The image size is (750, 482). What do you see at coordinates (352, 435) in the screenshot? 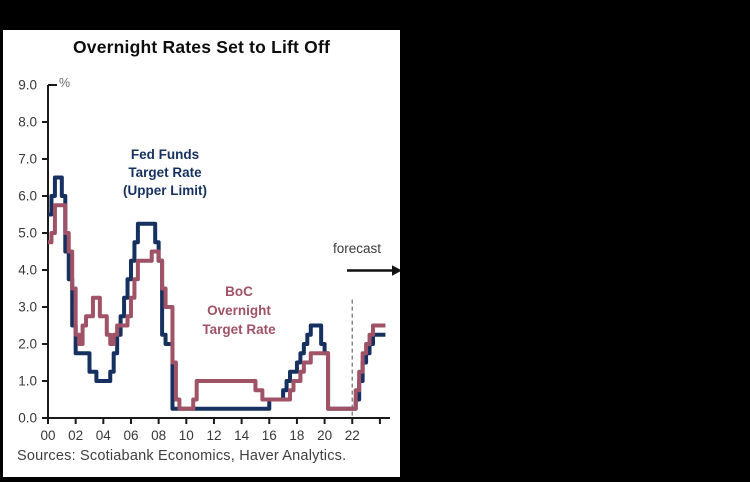
I see `x-tick-label: 22` at bounding box center [352, 435].